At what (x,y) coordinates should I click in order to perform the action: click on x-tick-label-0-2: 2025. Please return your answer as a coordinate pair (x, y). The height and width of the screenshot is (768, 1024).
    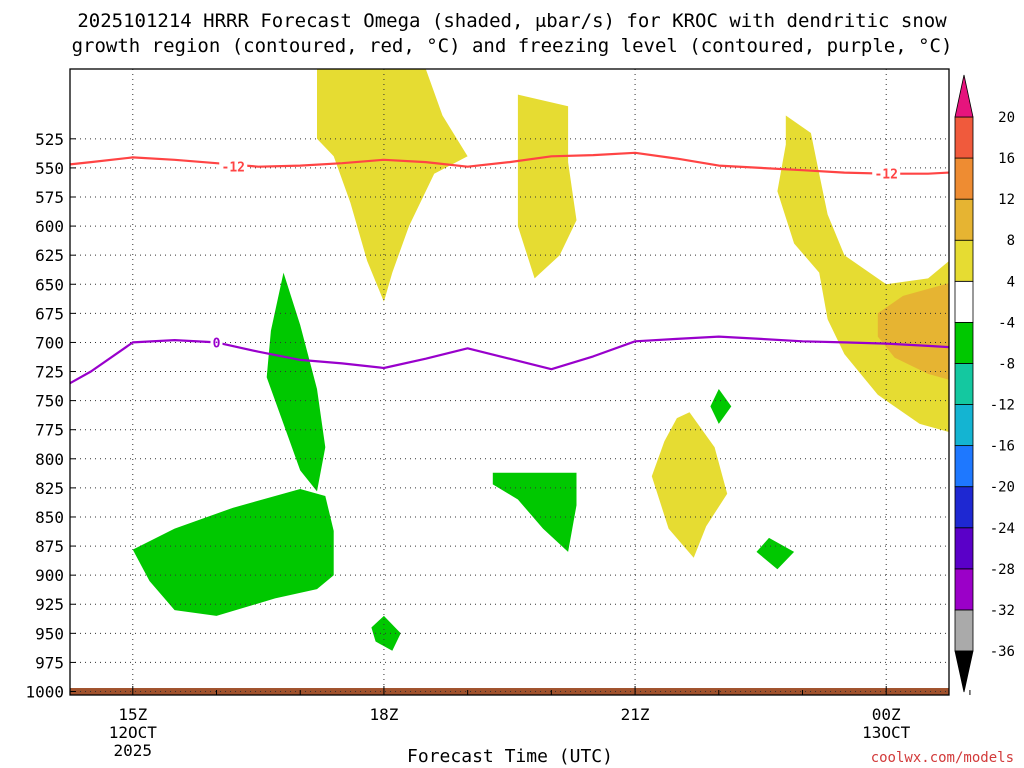
    Looking at the image, I should click on (133, 750).